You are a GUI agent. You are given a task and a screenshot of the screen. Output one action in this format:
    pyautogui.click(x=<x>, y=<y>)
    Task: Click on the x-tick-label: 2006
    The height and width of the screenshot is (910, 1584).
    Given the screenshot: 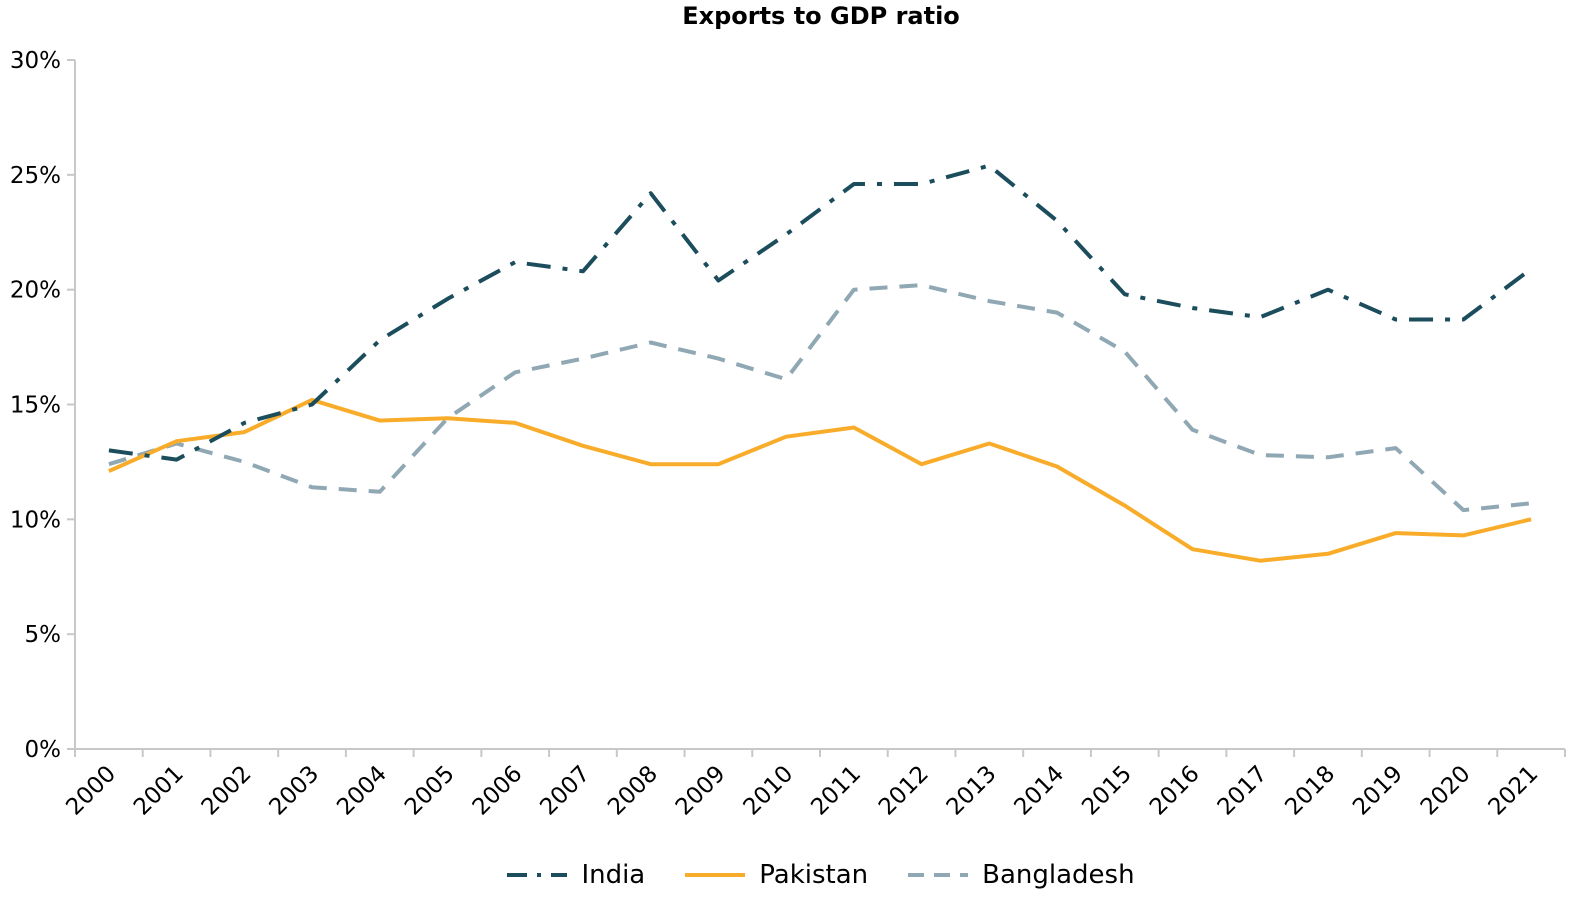 What is the action you would take?
    pyautogui.click(x=498, y=791)
    